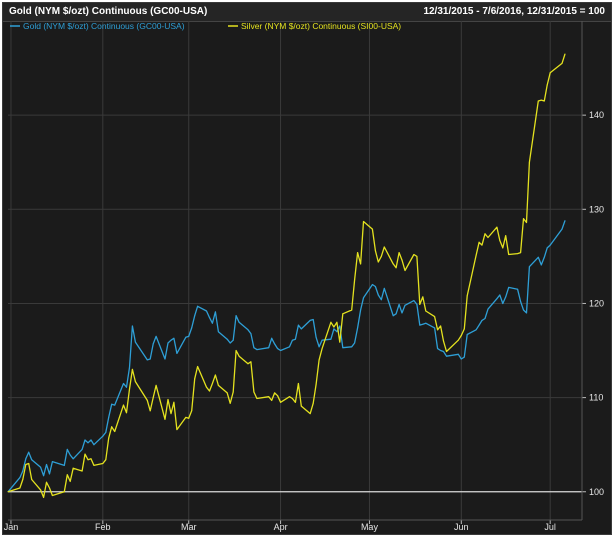 Image resolution: width=616 pixels, height=538 pixels. Describe the element at coordinates (596, 398) in the screenshot. I see `y-tick-label: 110` at that location.